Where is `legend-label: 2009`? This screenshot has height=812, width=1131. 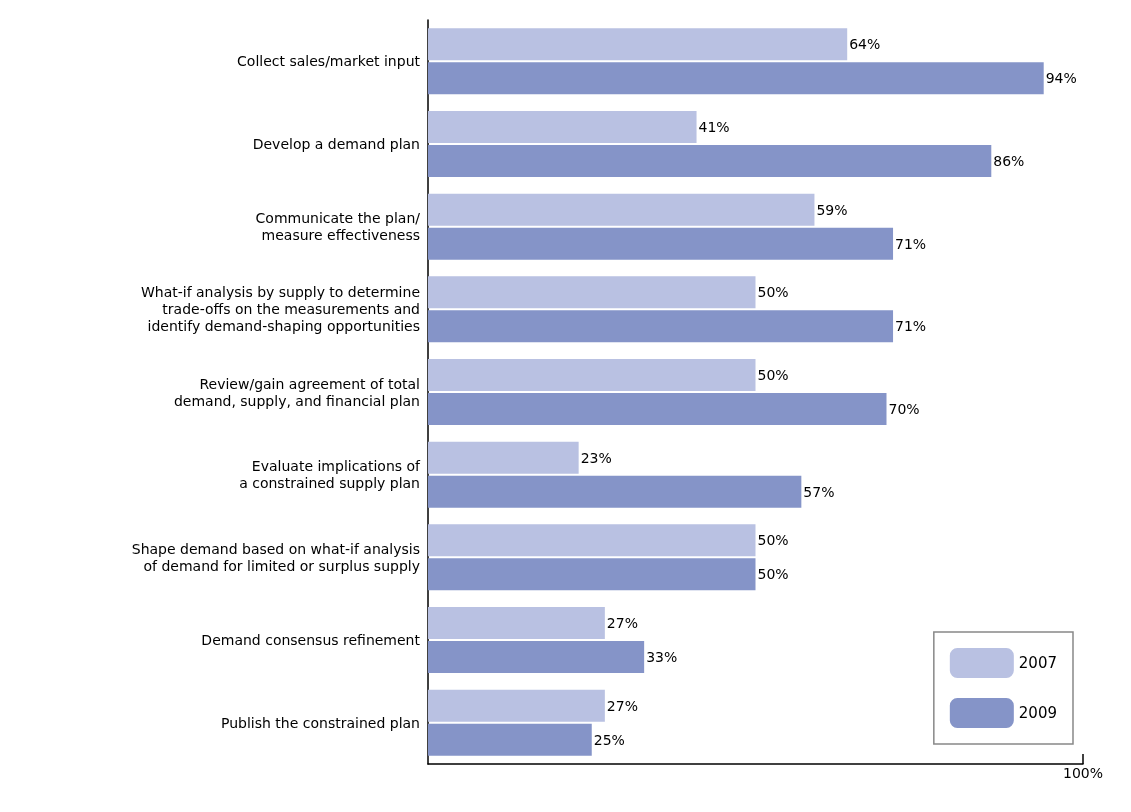
legend-label: 2009 is located at coordinates (1038, 713).